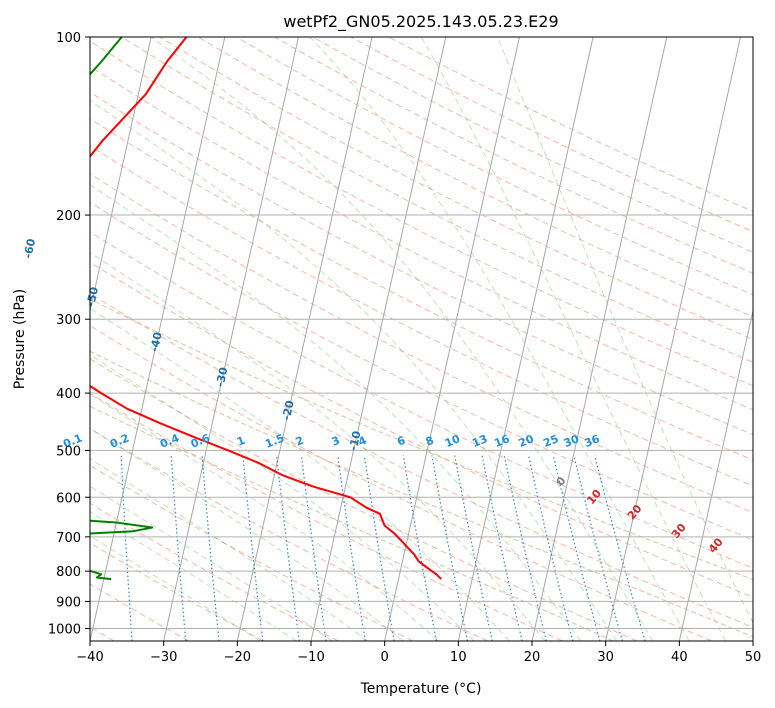 The height and width of the screenshot is (708, 775). I want to click on mixing-ratio-label: 13, so click(479, 441).